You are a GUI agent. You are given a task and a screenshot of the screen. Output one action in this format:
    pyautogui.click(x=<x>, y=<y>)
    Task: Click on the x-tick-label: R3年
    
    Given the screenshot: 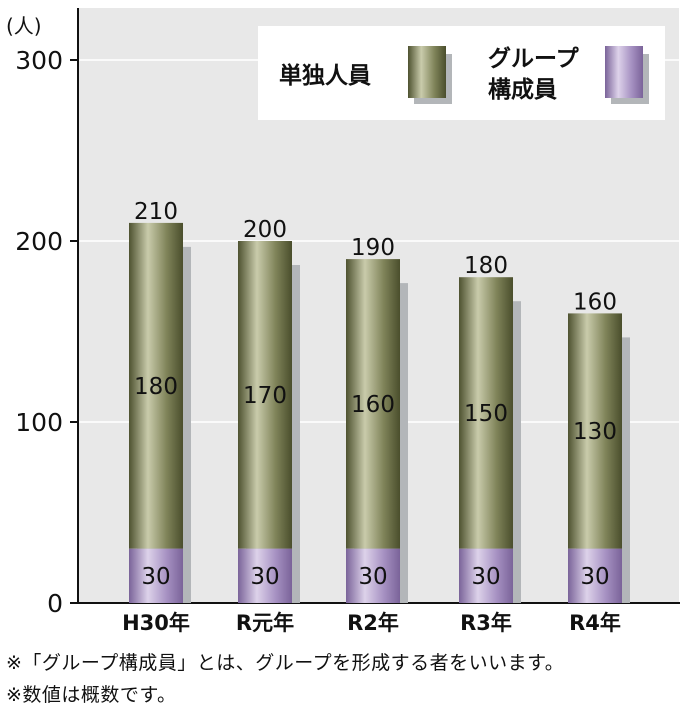 What is the action you would take?
    pyautogui.click(x=486, y=623)
    